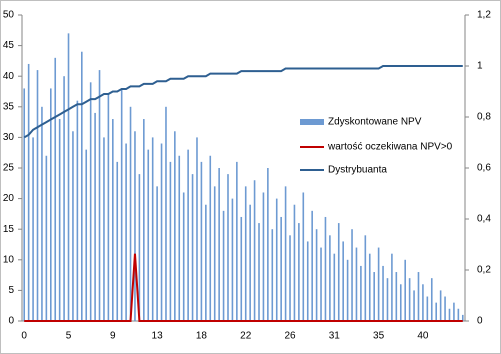 The width and height of the screenshot is (501, 354). I want to click on x-tick-label: 18, so click(202, 336).